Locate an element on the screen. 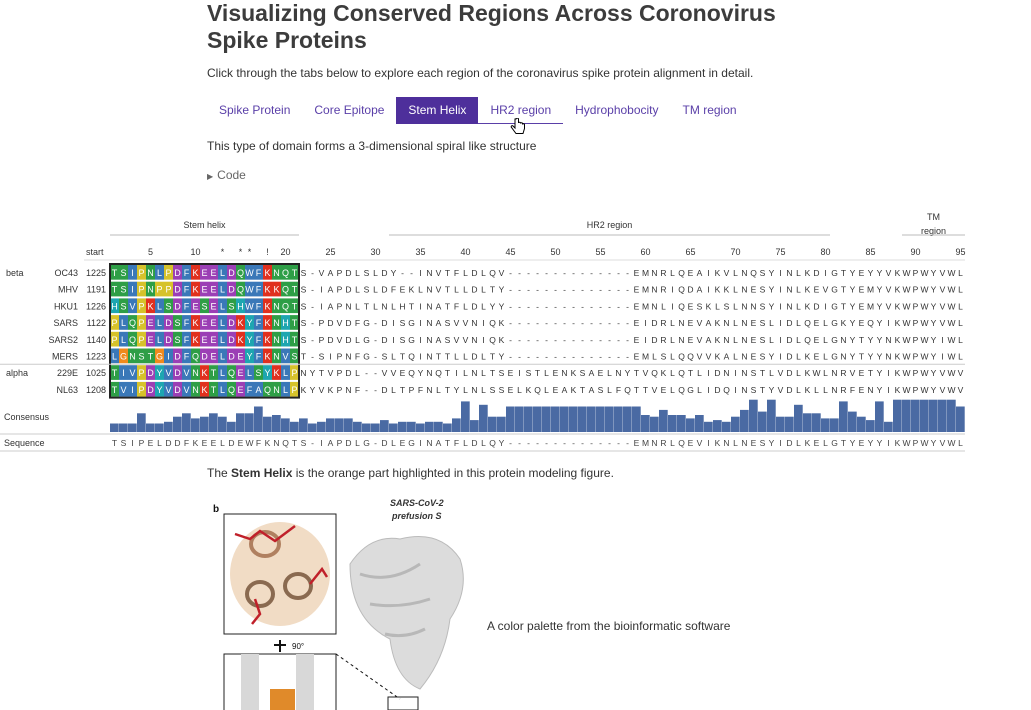  residue: Y is located at coordinates (880, 323).